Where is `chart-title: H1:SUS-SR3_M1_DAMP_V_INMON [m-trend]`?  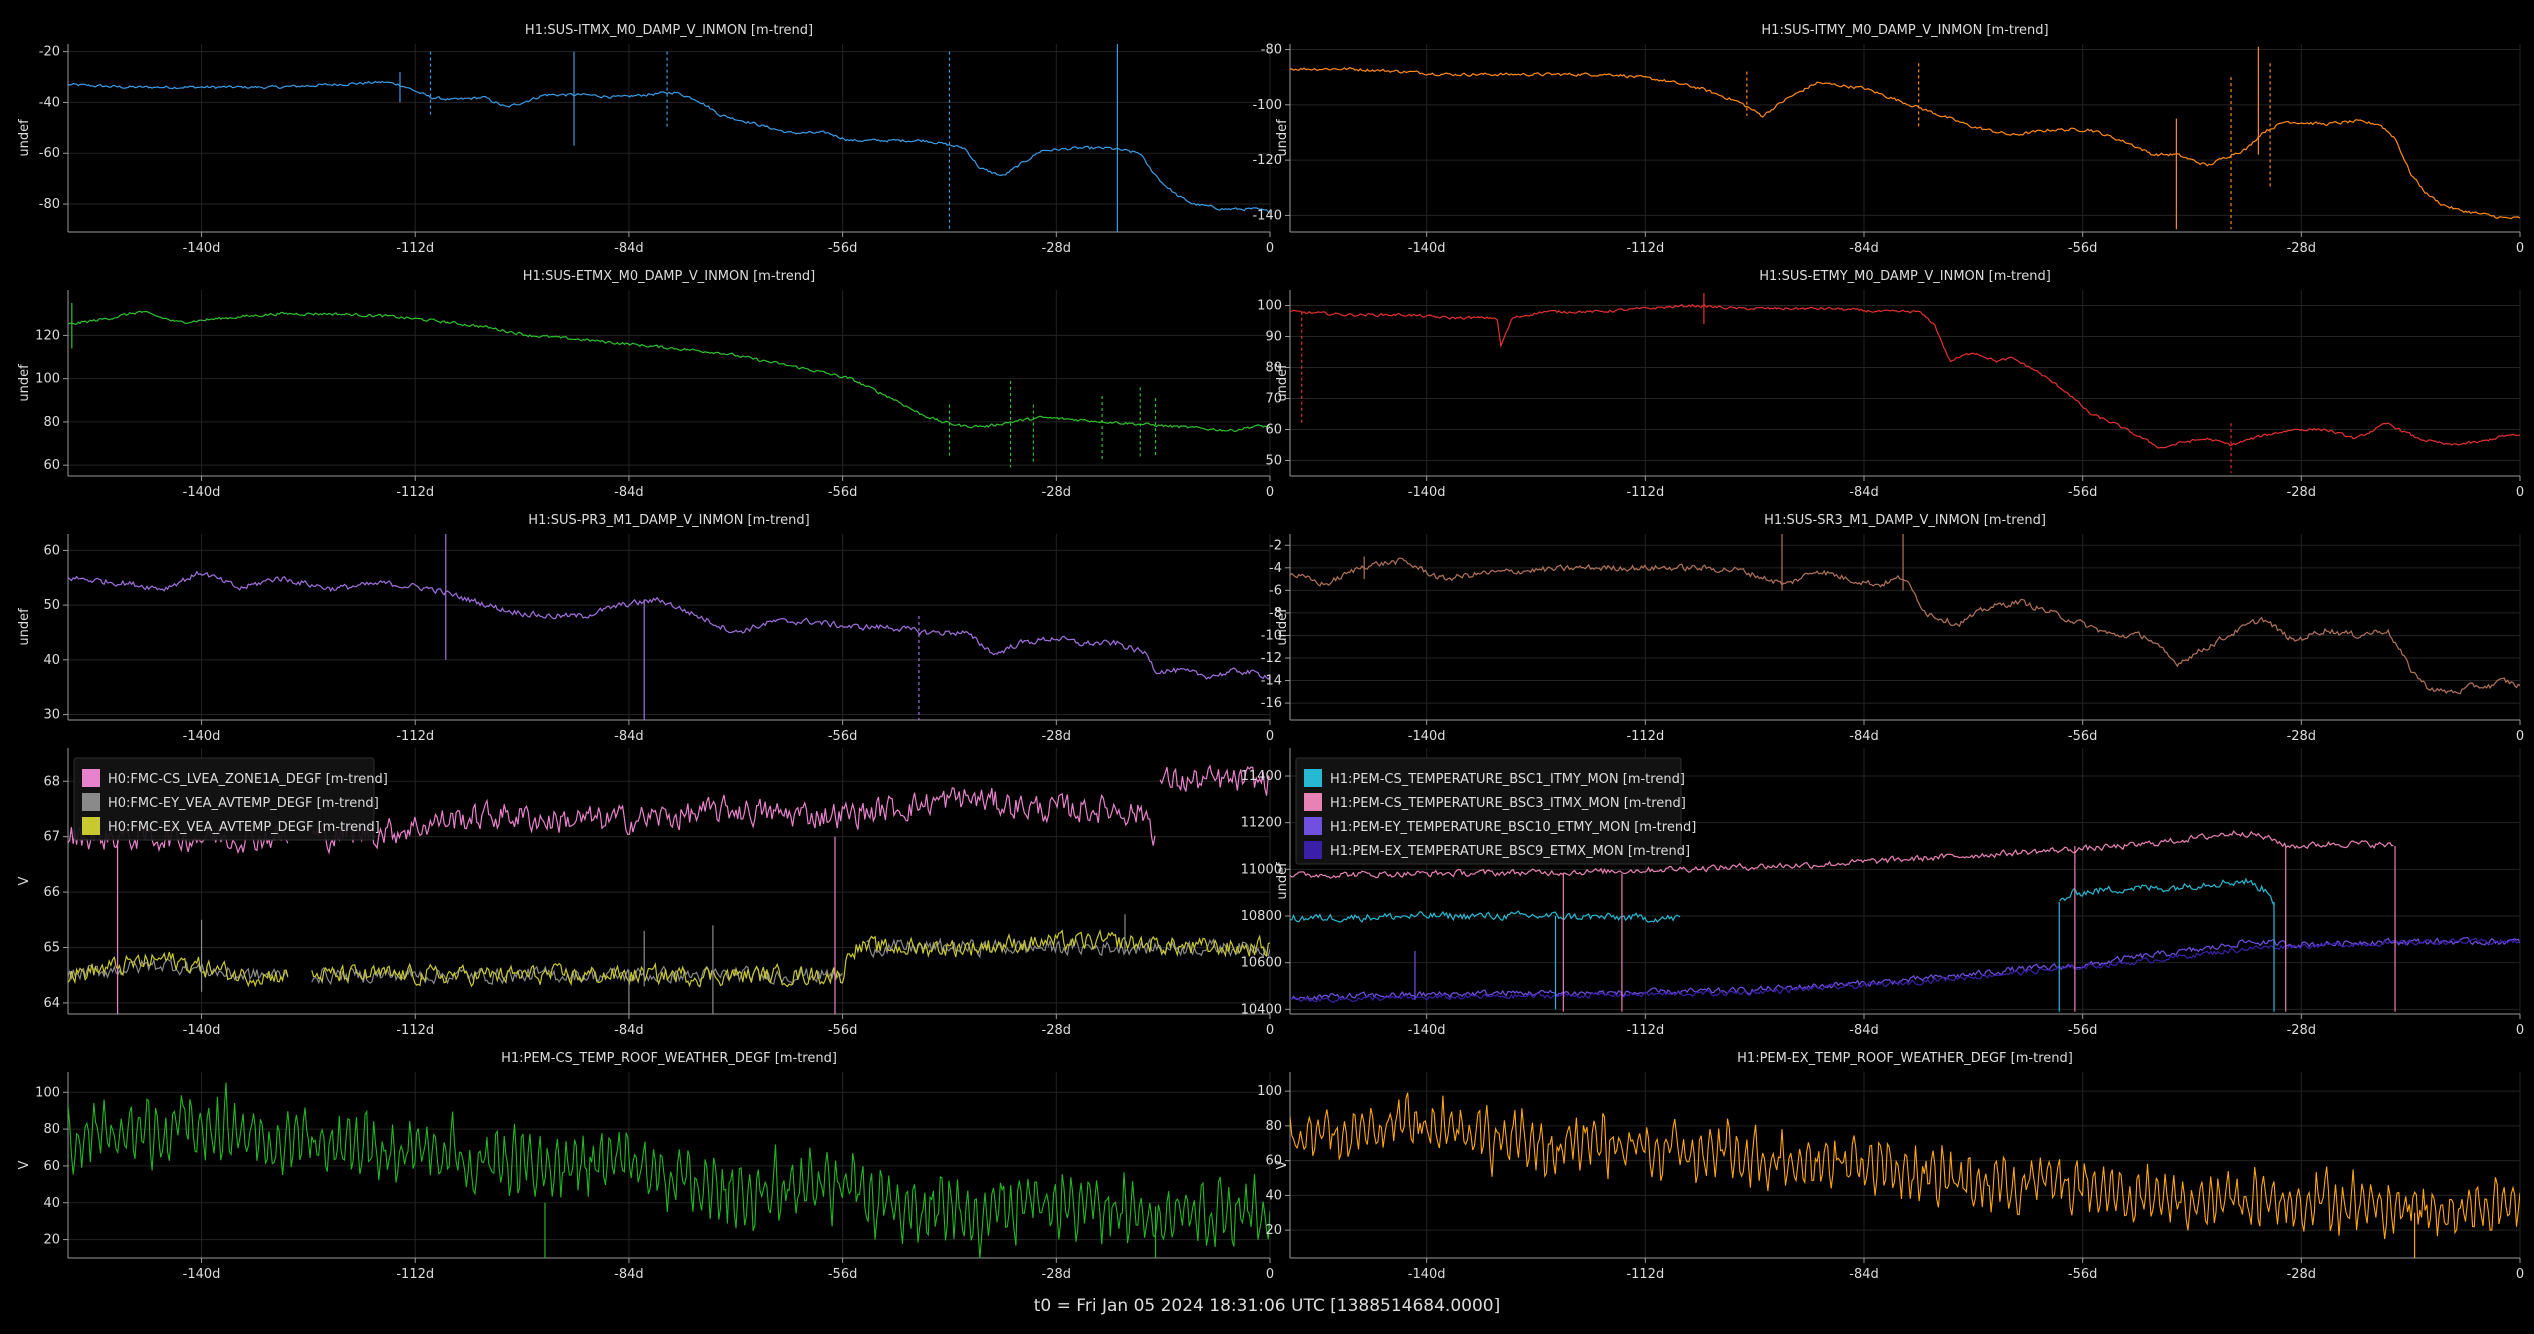 chart-title: H1:SUS-SR3_M1_DAMP_V_INMON [m-trend] is located at coordinates (1905, 520).